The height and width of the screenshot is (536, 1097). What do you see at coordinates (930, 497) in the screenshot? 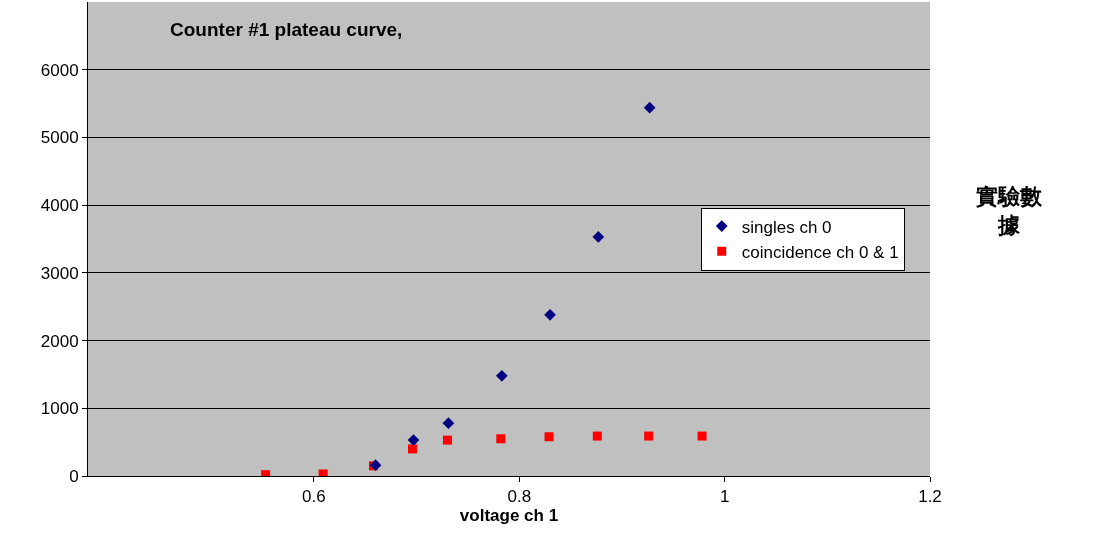
I see `x-tick-label: 1.2` at bounding box center [930, 497].